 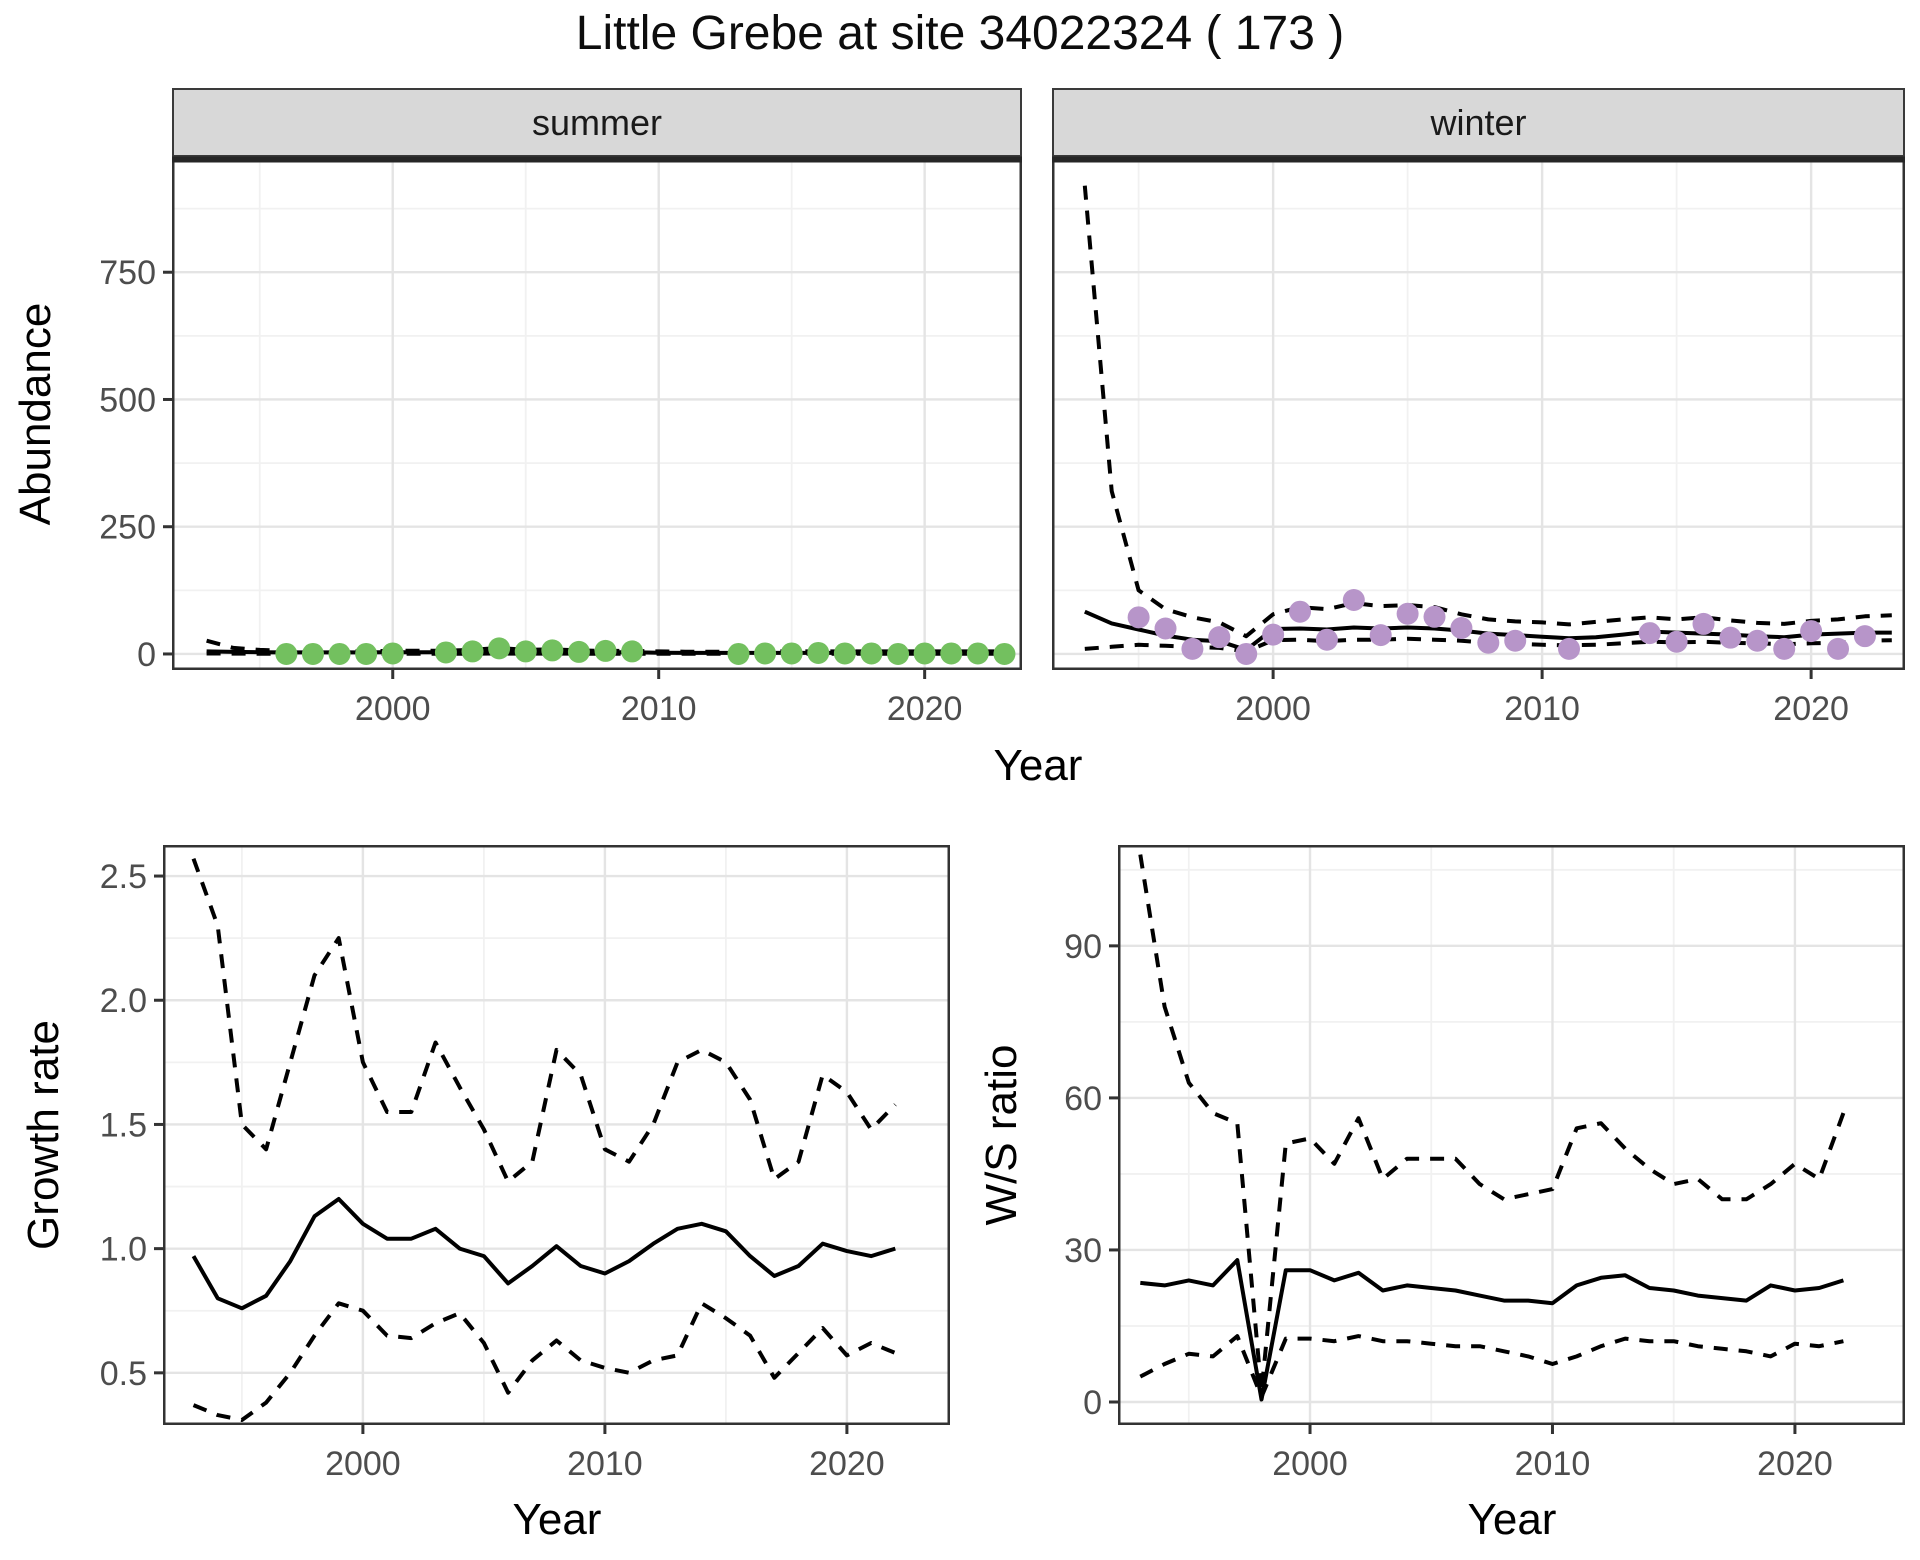 What do you see at coordinates (123, 1250) in the screenshot?
I see `y-tick-label: 1.0` at bounding box center [123, 1250].